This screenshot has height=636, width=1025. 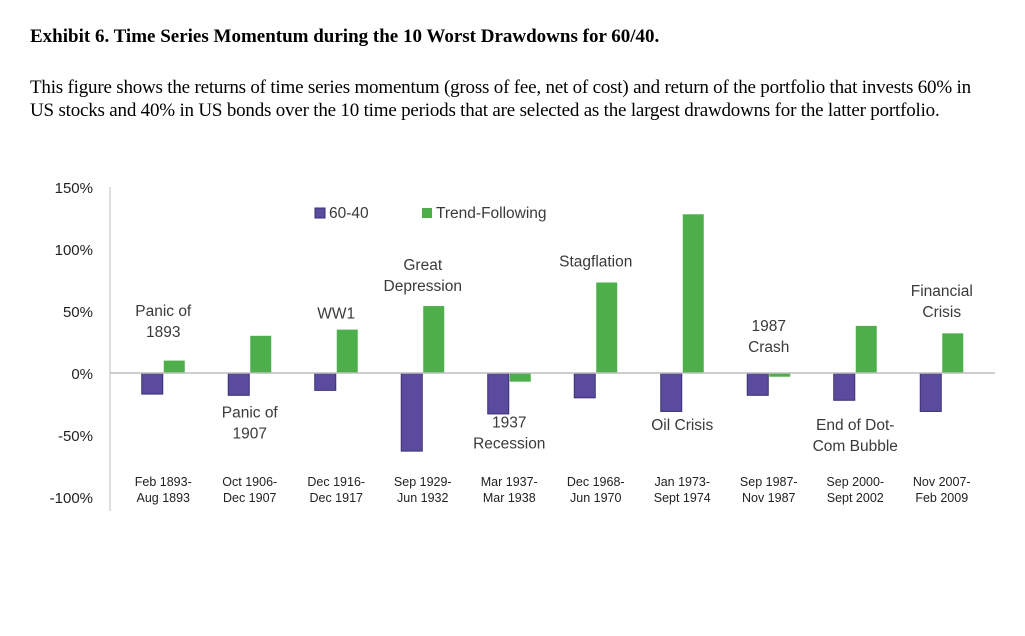 I want to click on event-annotation: Oil Crisis, so click(x=682, y=425).